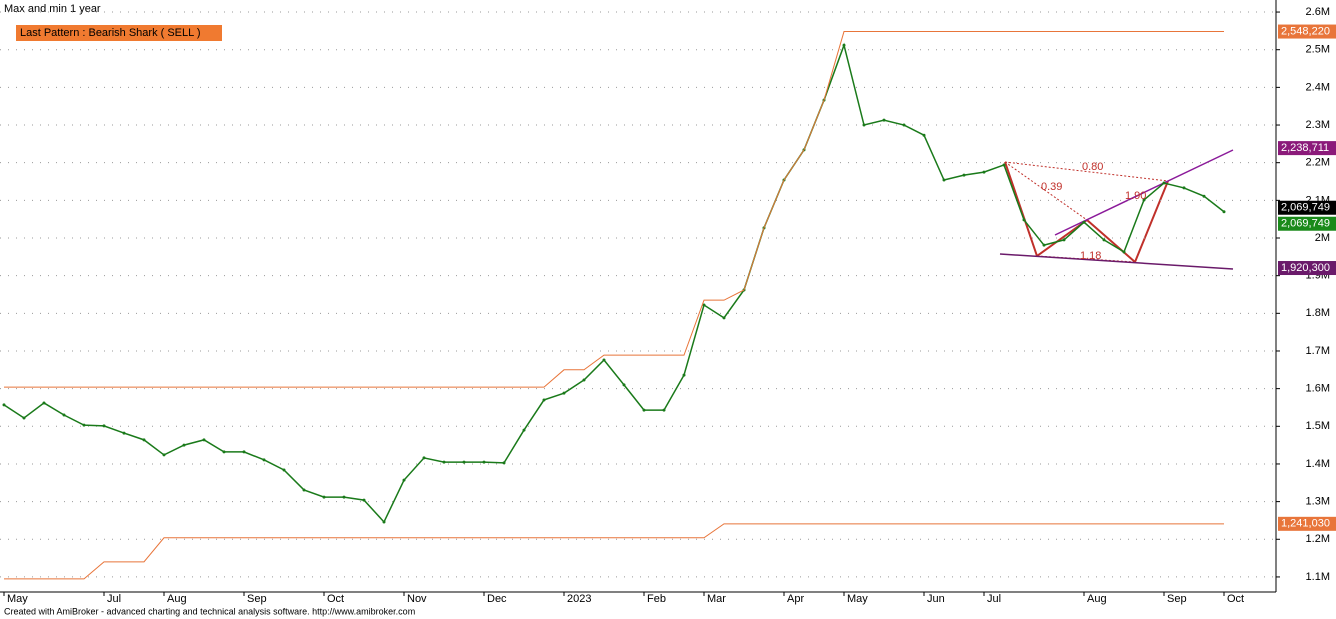 The height and width of the screenshot is (619, 1336). Describe the element at coordinates (1318, 163) in the screenshot. I see `y-tick-label: 2.2M` at that location.